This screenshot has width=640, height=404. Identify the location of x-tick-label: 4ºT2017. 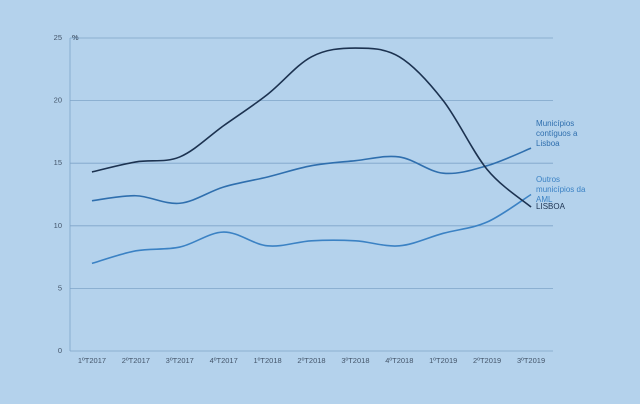
(224, 360).